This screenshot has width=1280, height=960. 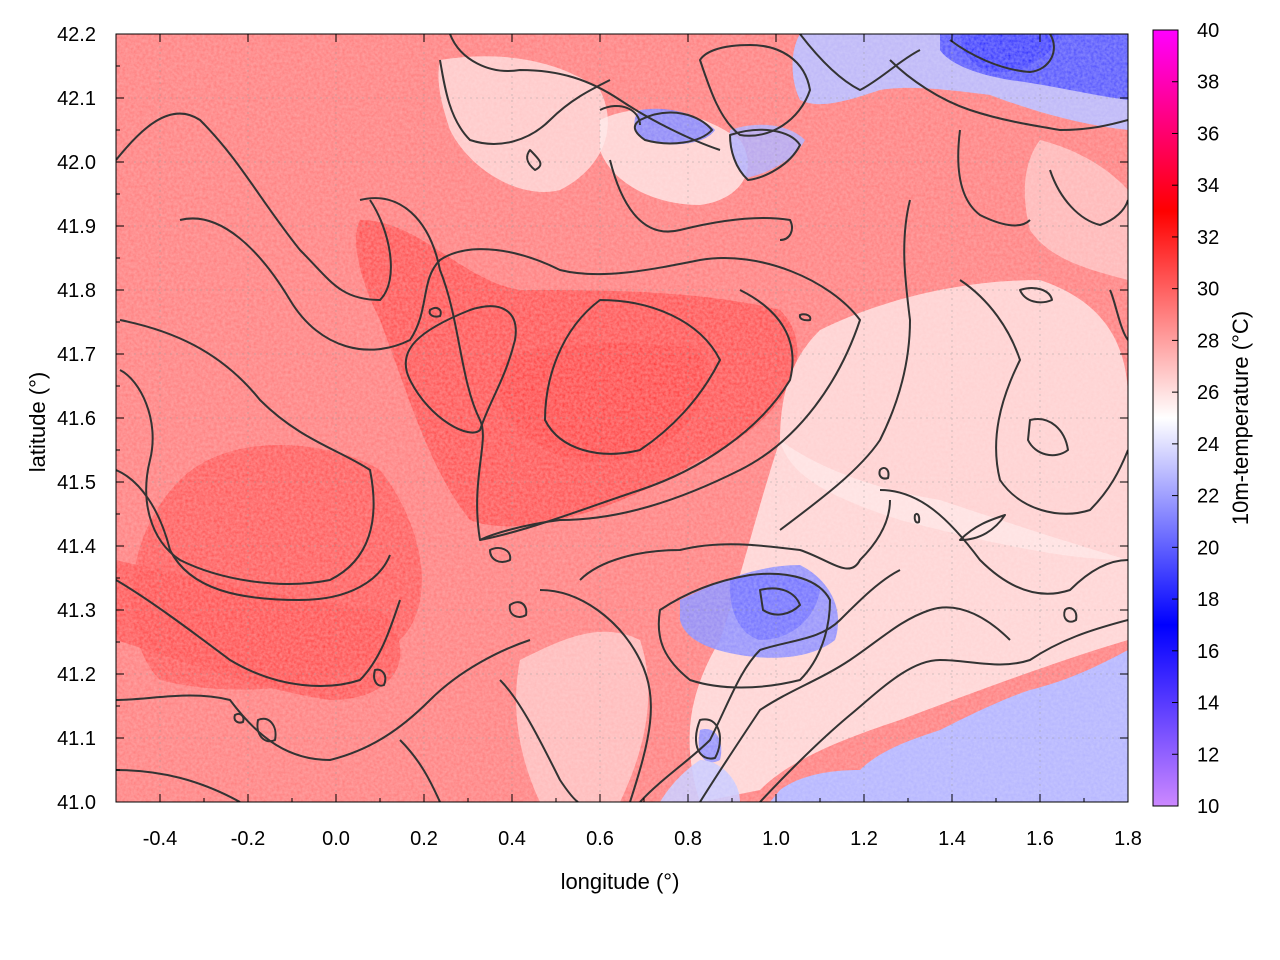 I want to click on colorbar-tick-label: 22, so click(x=1208, y=497).